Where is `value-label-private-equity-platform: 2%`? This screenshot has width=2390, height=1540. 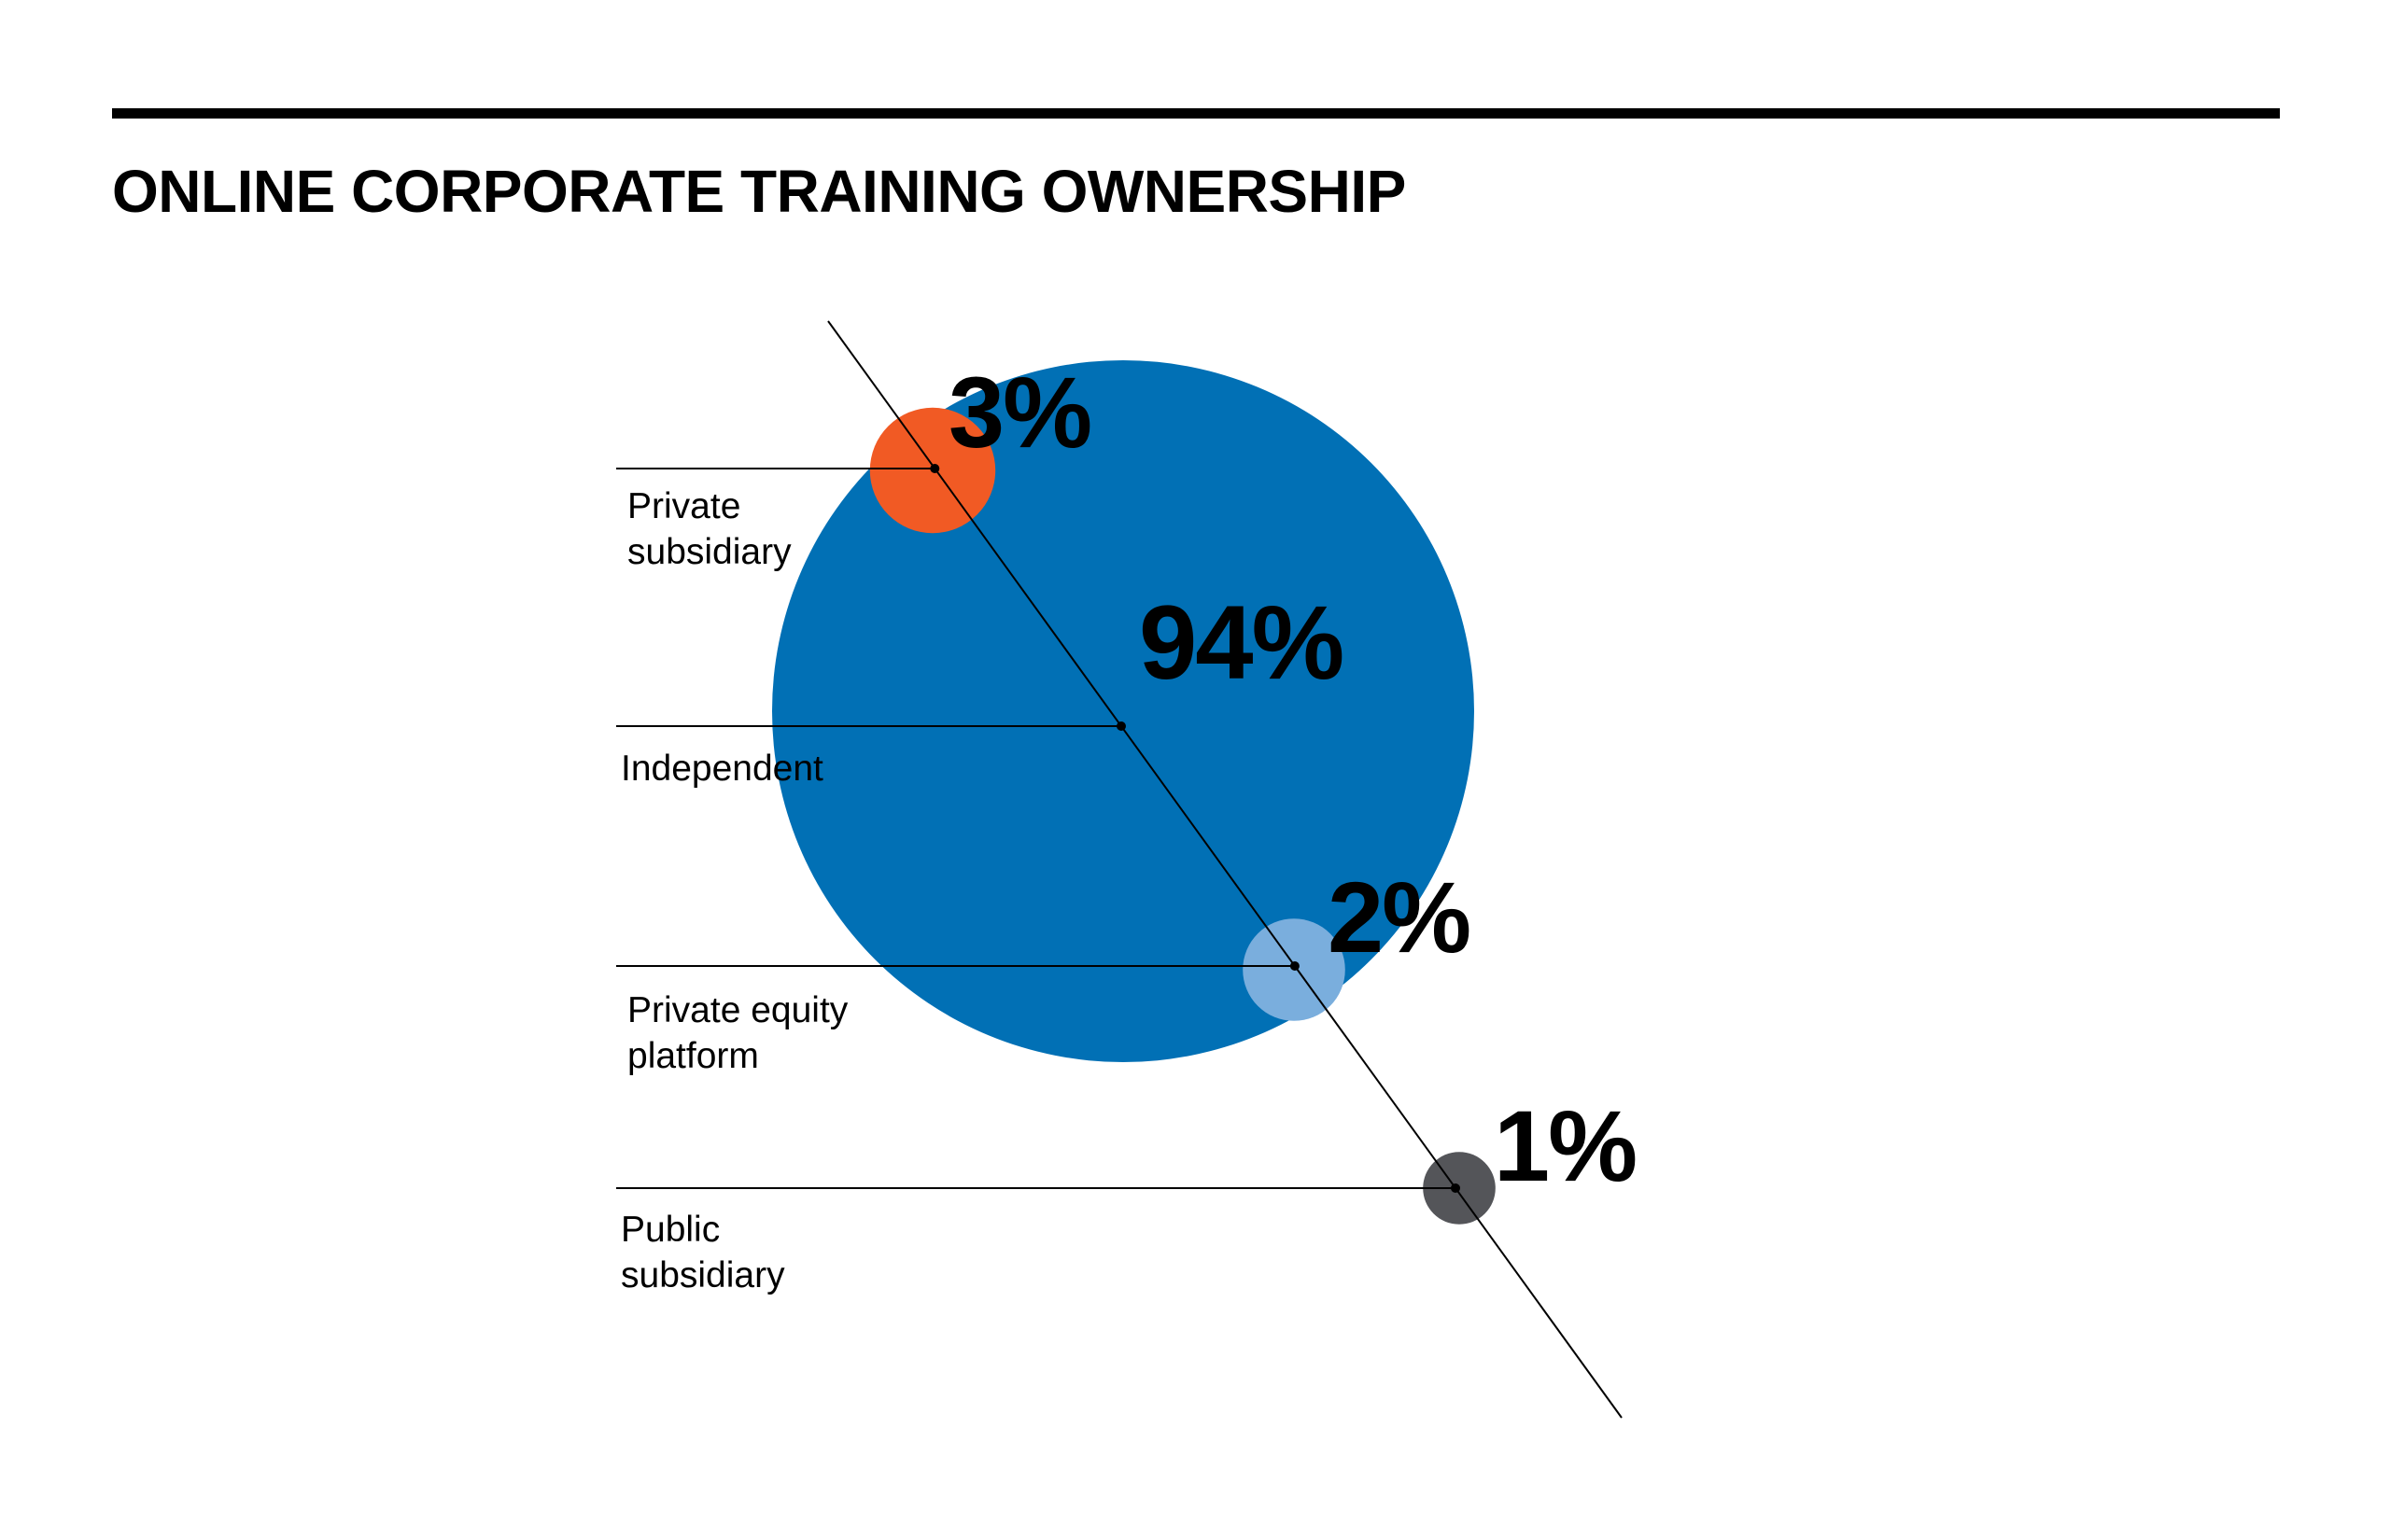 value-label-private-equity-platform: 2% is located at coordinates (1398, 917).